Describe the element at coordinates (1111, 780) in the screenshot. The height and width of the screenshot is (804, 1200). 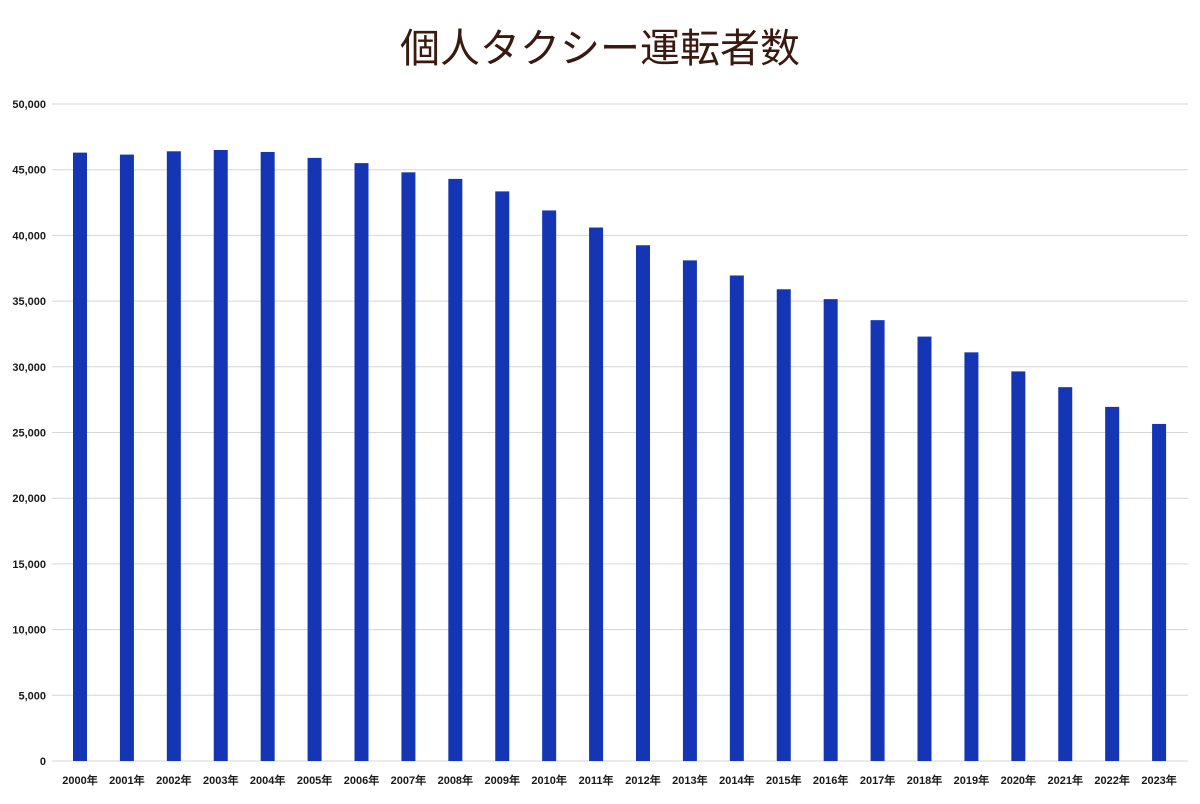
I see `x-tick-label: 2022年` at that location.